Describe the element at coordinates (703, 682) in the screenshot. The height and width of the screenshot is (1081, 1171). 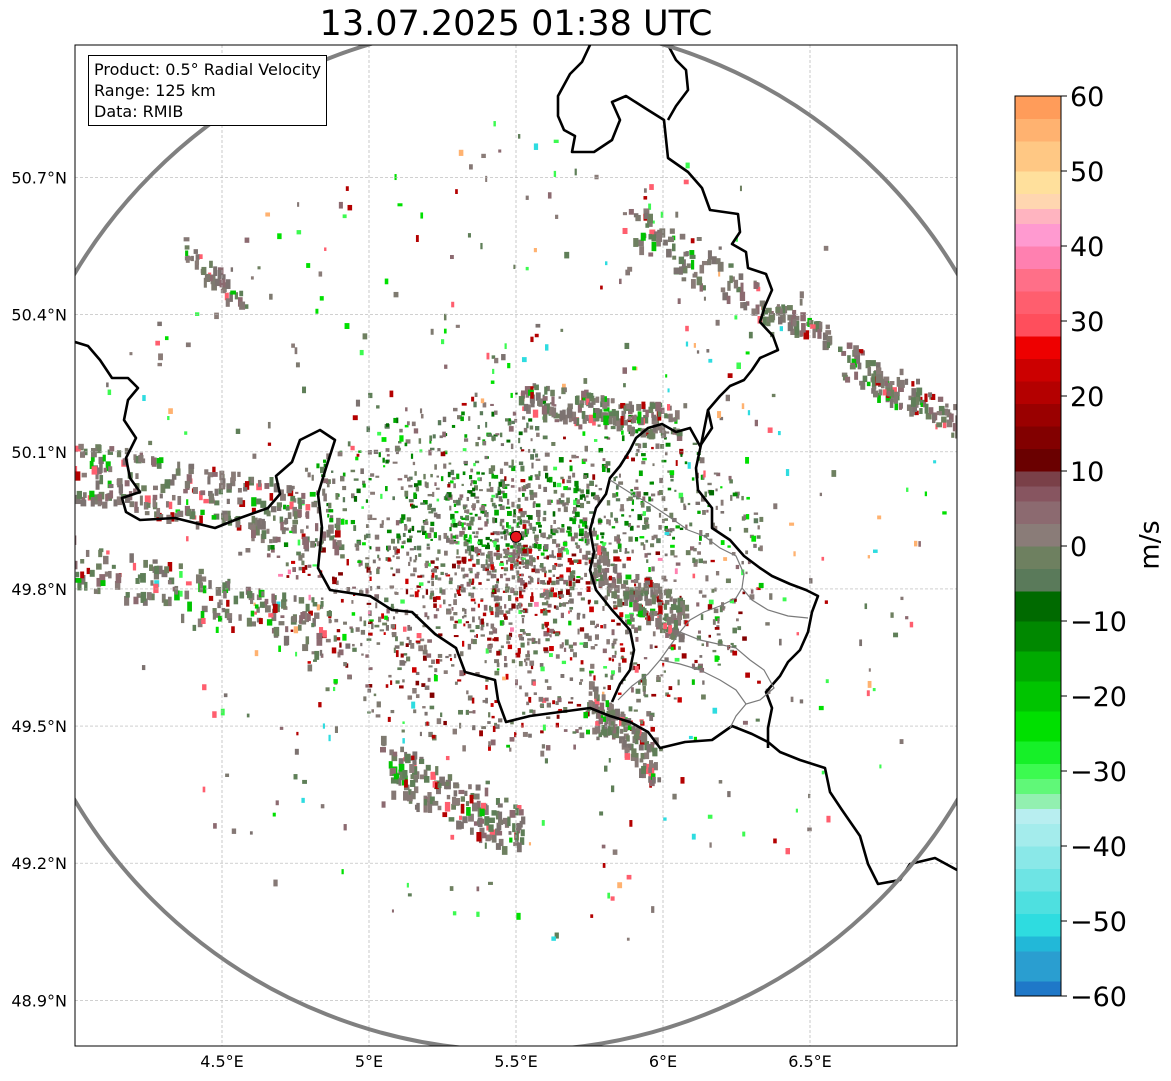
I see `province-border-mid` at that location.